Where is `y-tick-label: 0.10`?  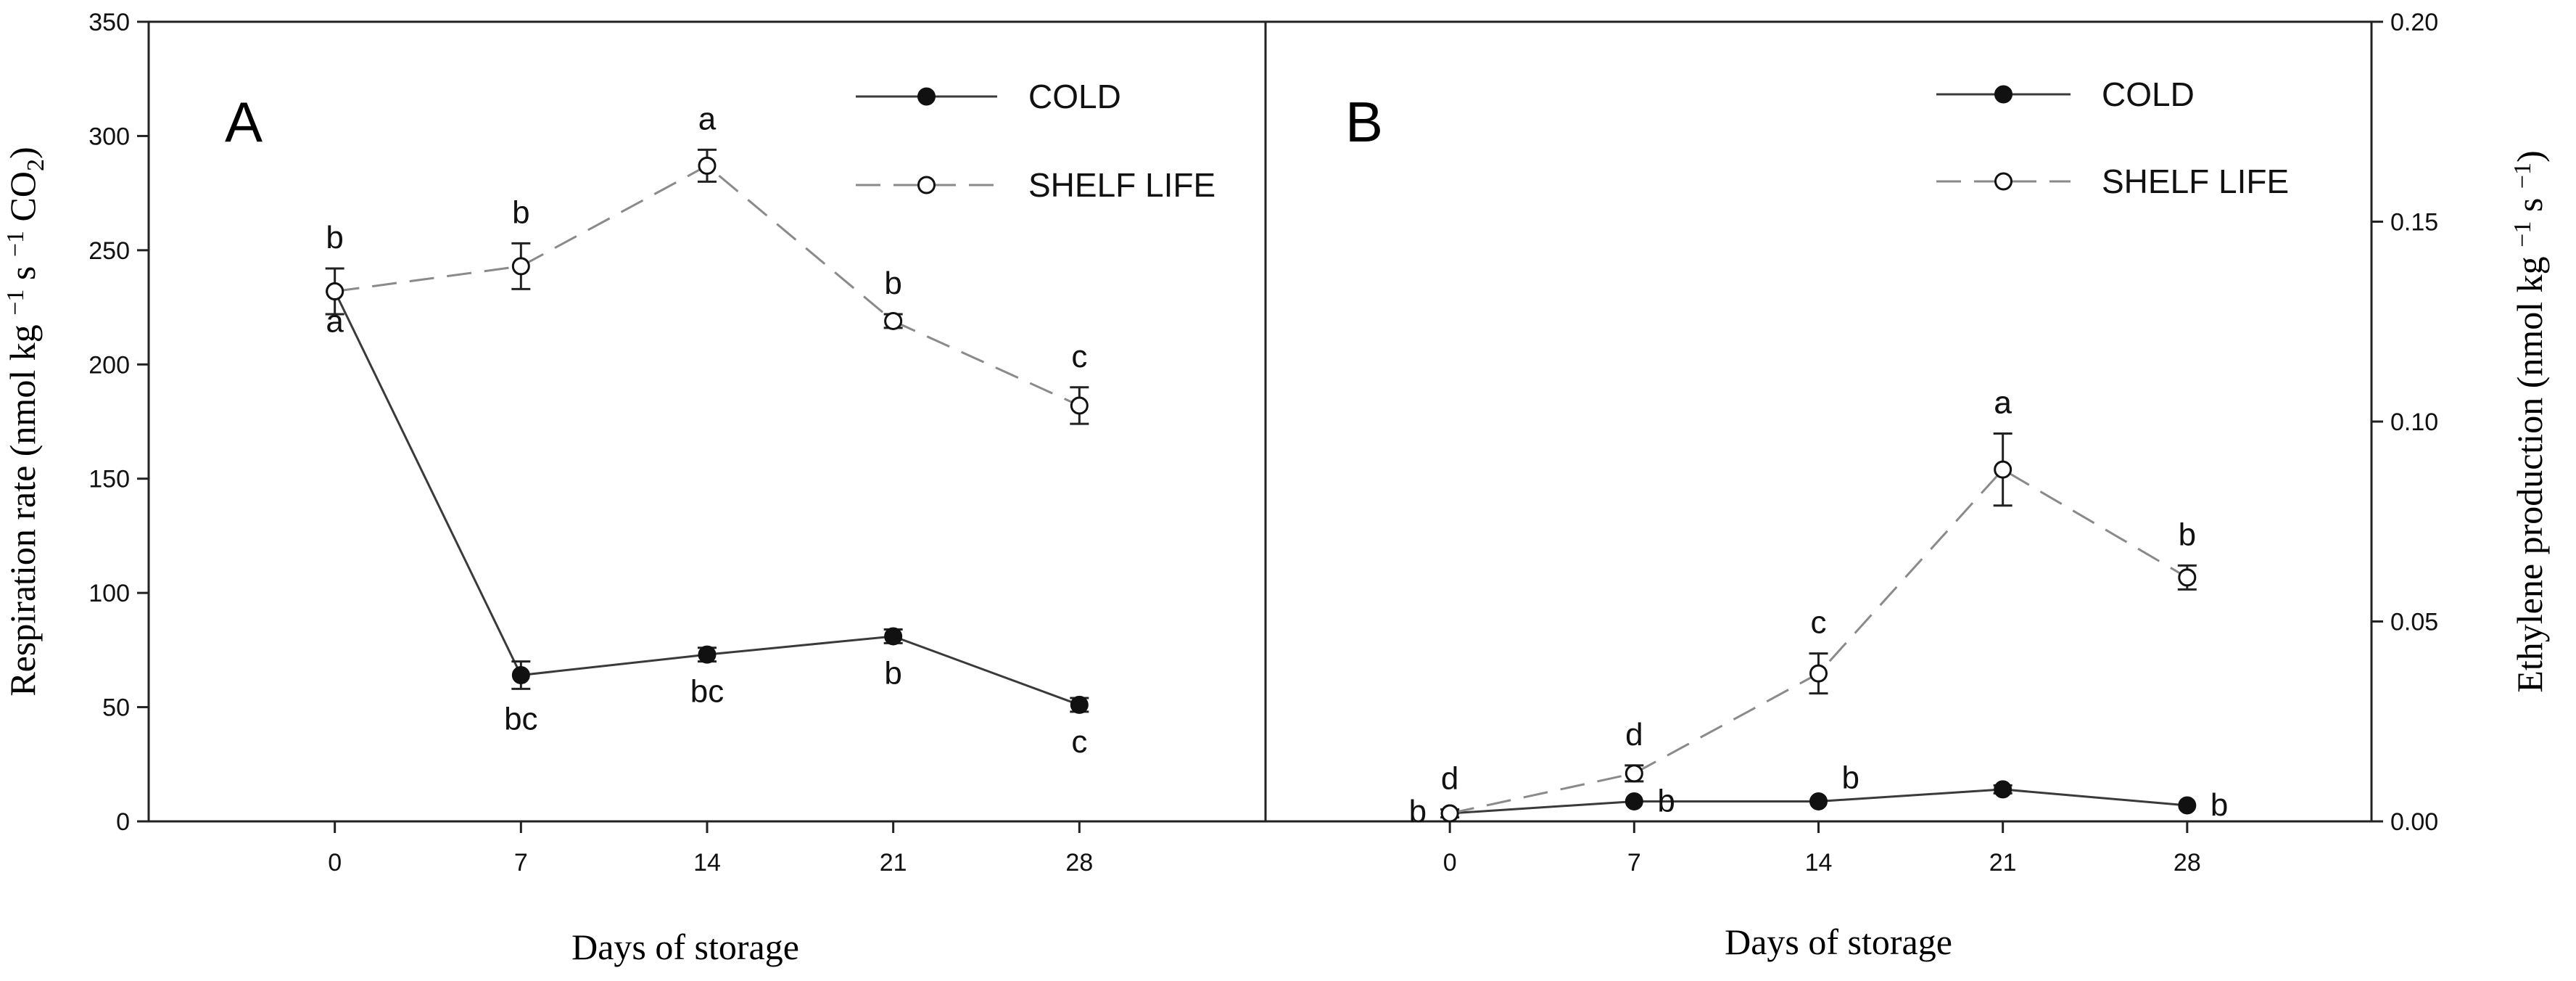 y-tick-label: 0.10 is located at coordinates (2414, 422).